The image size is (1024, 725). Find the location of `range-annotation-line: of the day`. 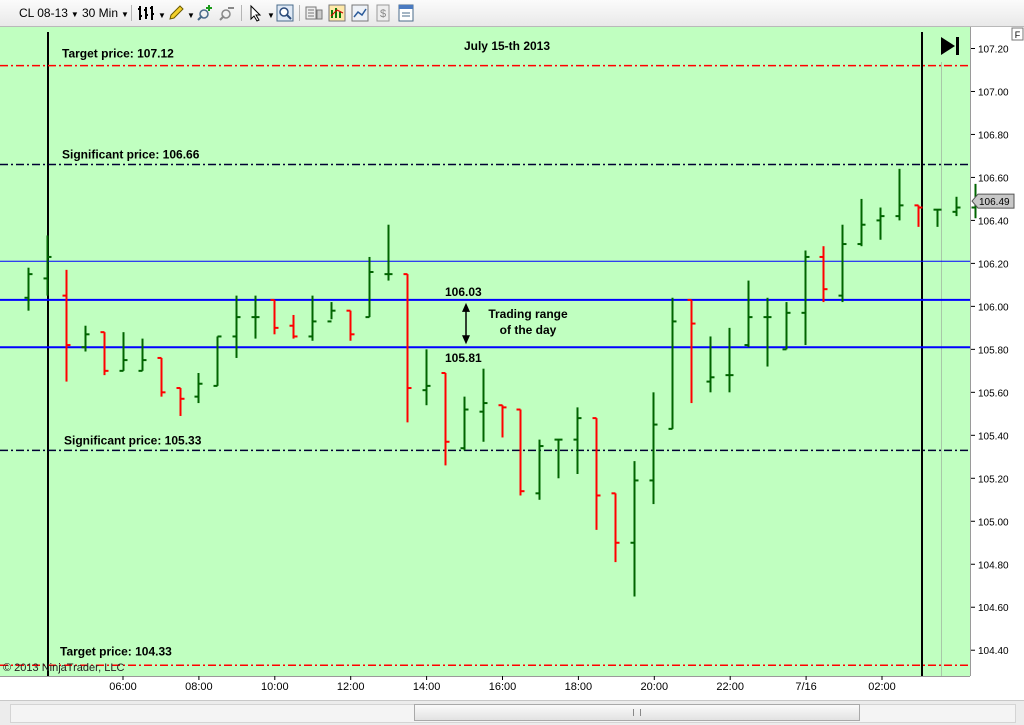

range-annotation-line: of the day is located at coordinates (528, 330).